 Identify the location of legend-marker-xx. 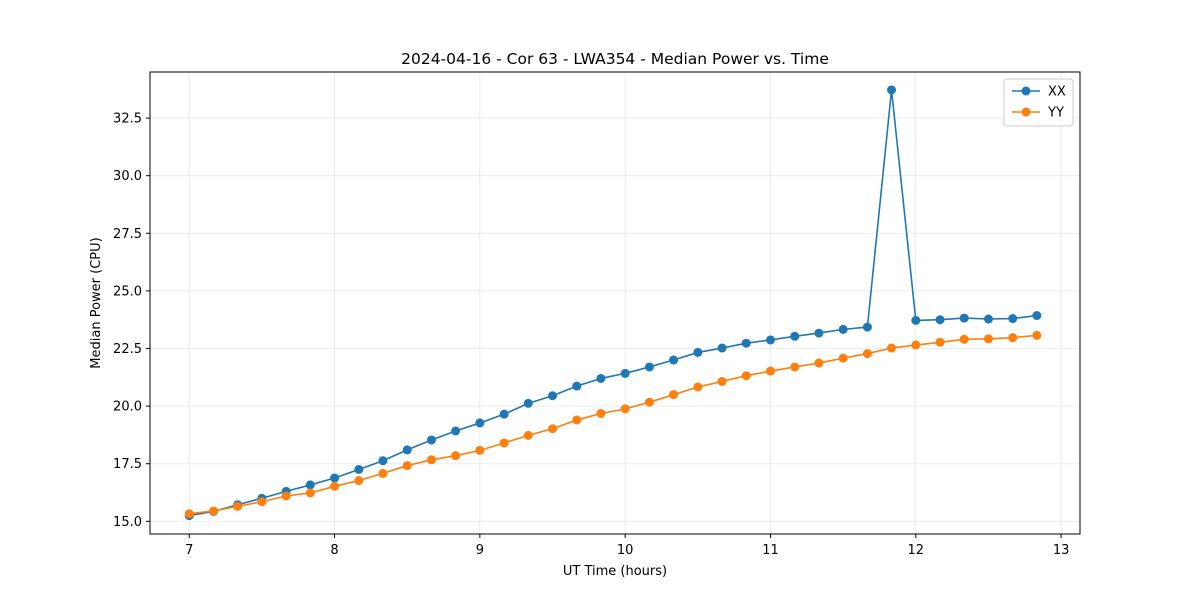
(1026, 91).